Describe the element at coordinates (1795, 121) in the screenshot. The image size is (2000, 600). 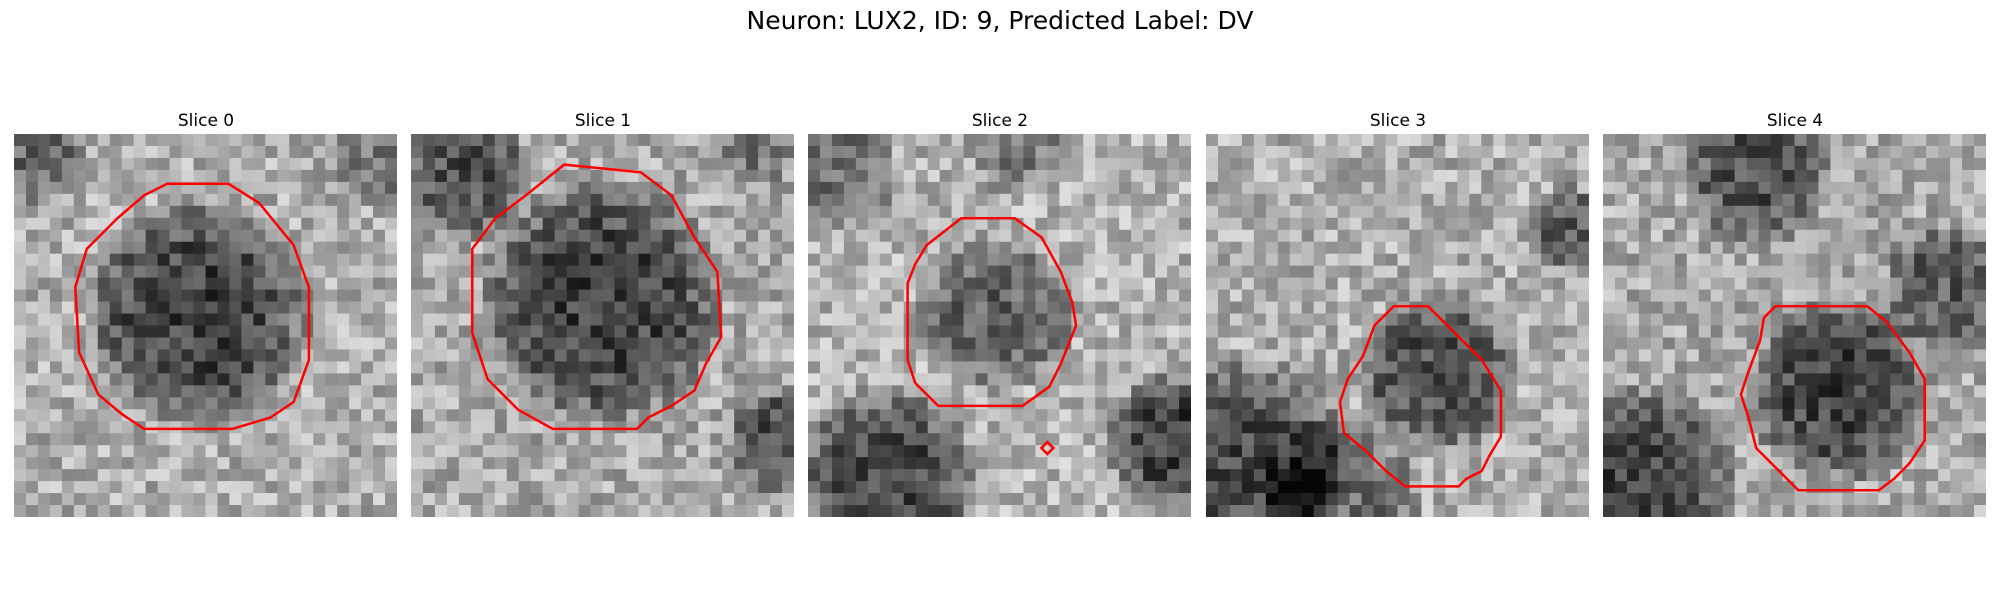
I see `slice-title-4: Slice 4` at that location.